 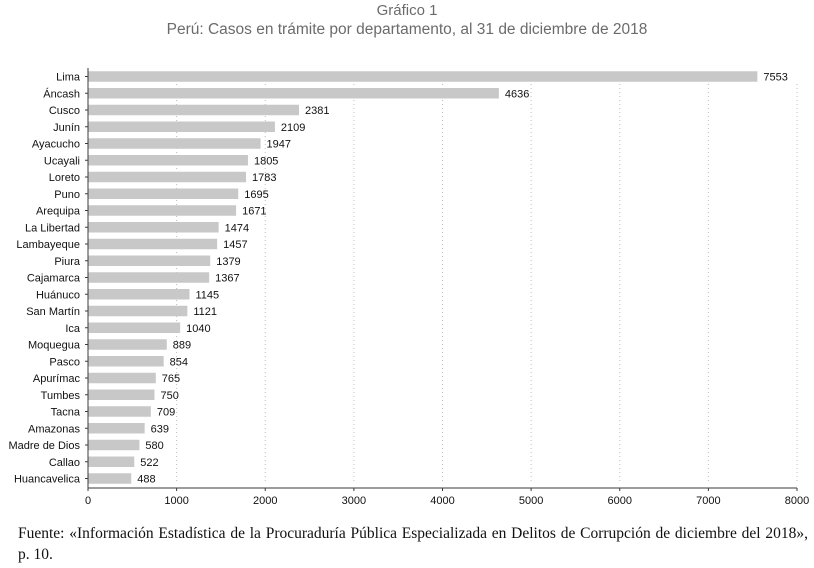 What do you see at coordinates (54, 279) in the screenshot?
I see `category-label: Cajamarca` at bounding box center [54, 279].